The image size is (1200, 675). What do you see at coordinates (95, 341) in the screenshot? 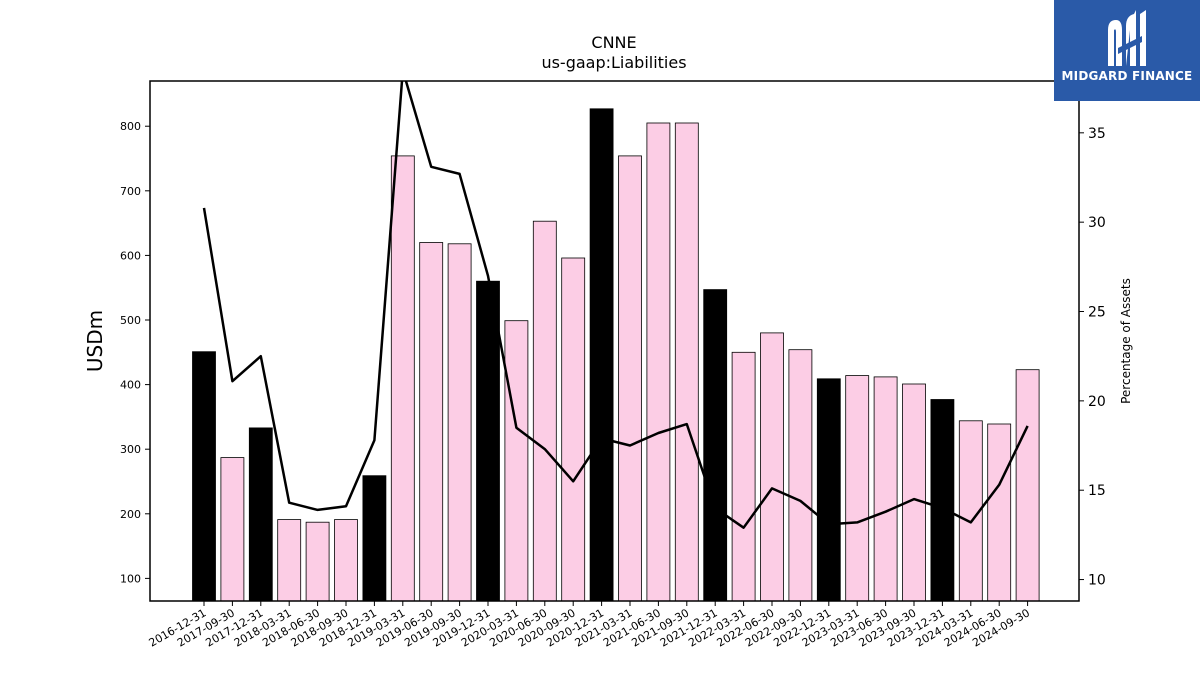
I see `y-axis-label: USDm` at bounding box center [95, 341].